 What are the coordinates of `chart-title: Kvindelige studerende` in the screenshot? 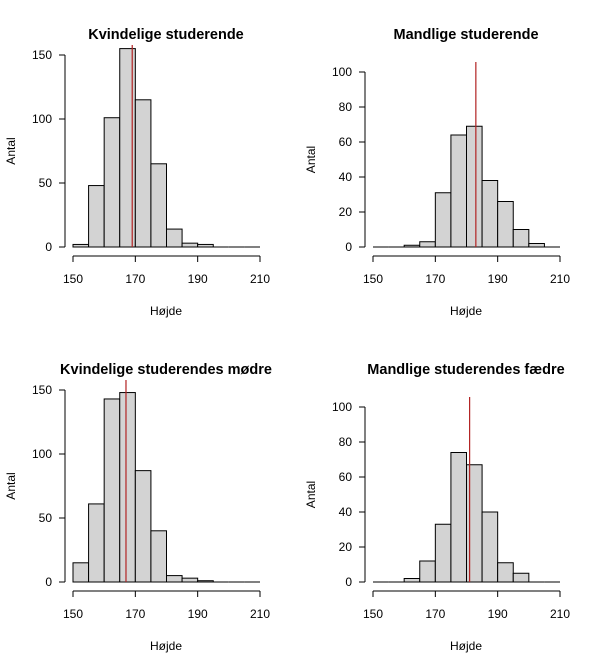 It's located at (166, 35).